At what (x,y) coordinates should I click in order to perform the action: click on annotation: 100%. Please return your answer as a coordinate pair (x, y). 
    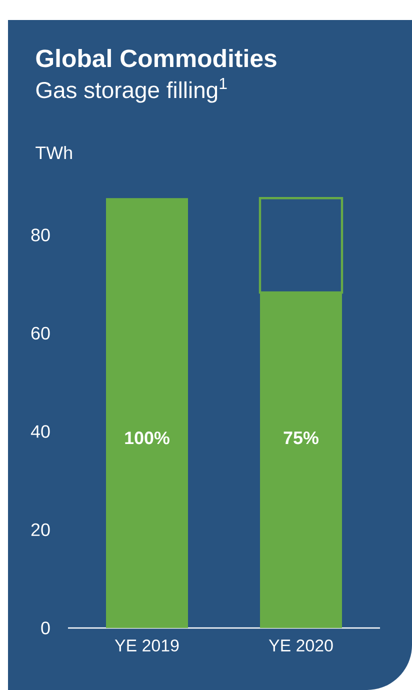
    Looking at the image, I should click on (147, 438).